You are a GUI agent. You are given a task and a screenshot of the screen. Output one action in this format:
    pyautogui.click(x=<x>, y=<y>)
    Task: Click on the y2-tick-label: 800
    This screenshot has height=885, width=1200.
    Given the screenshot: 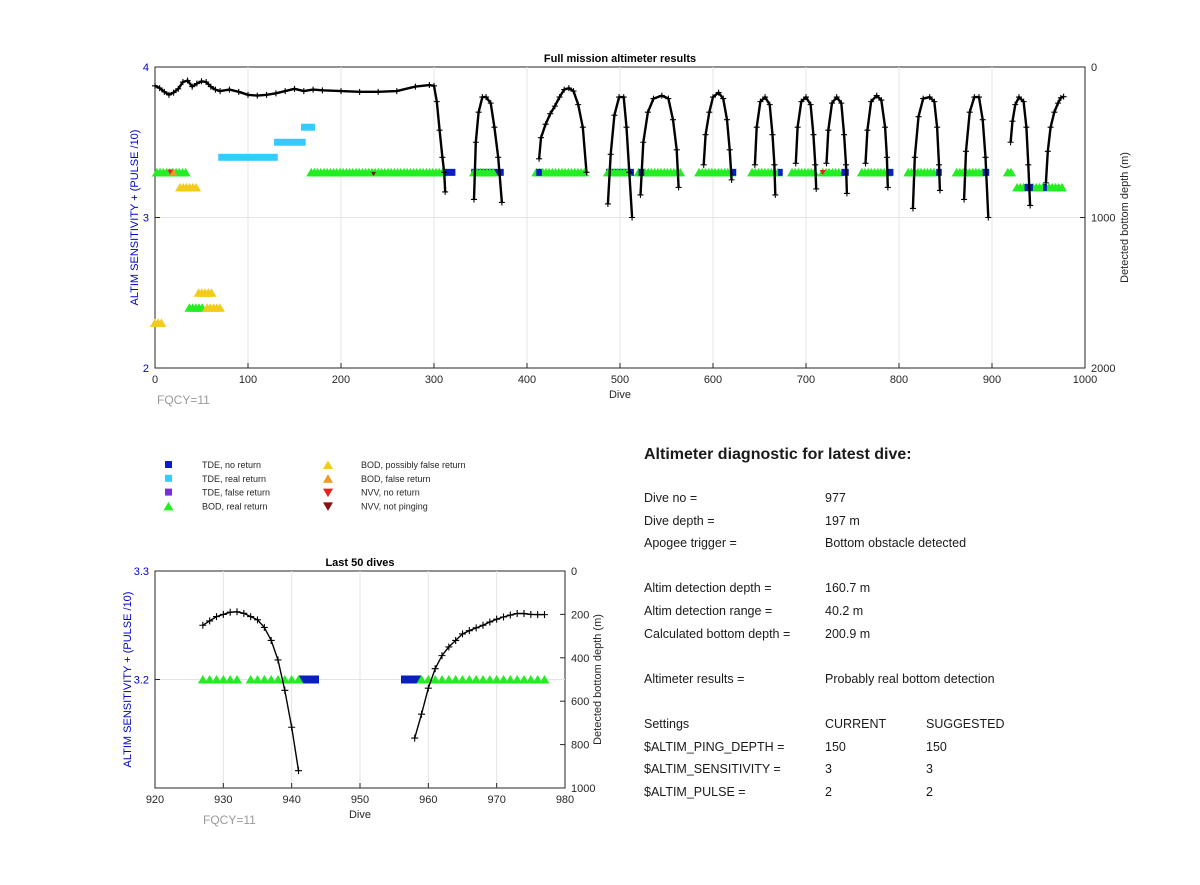 What is the action you would take?
    pyautogui.click(x=580, y=746)
    